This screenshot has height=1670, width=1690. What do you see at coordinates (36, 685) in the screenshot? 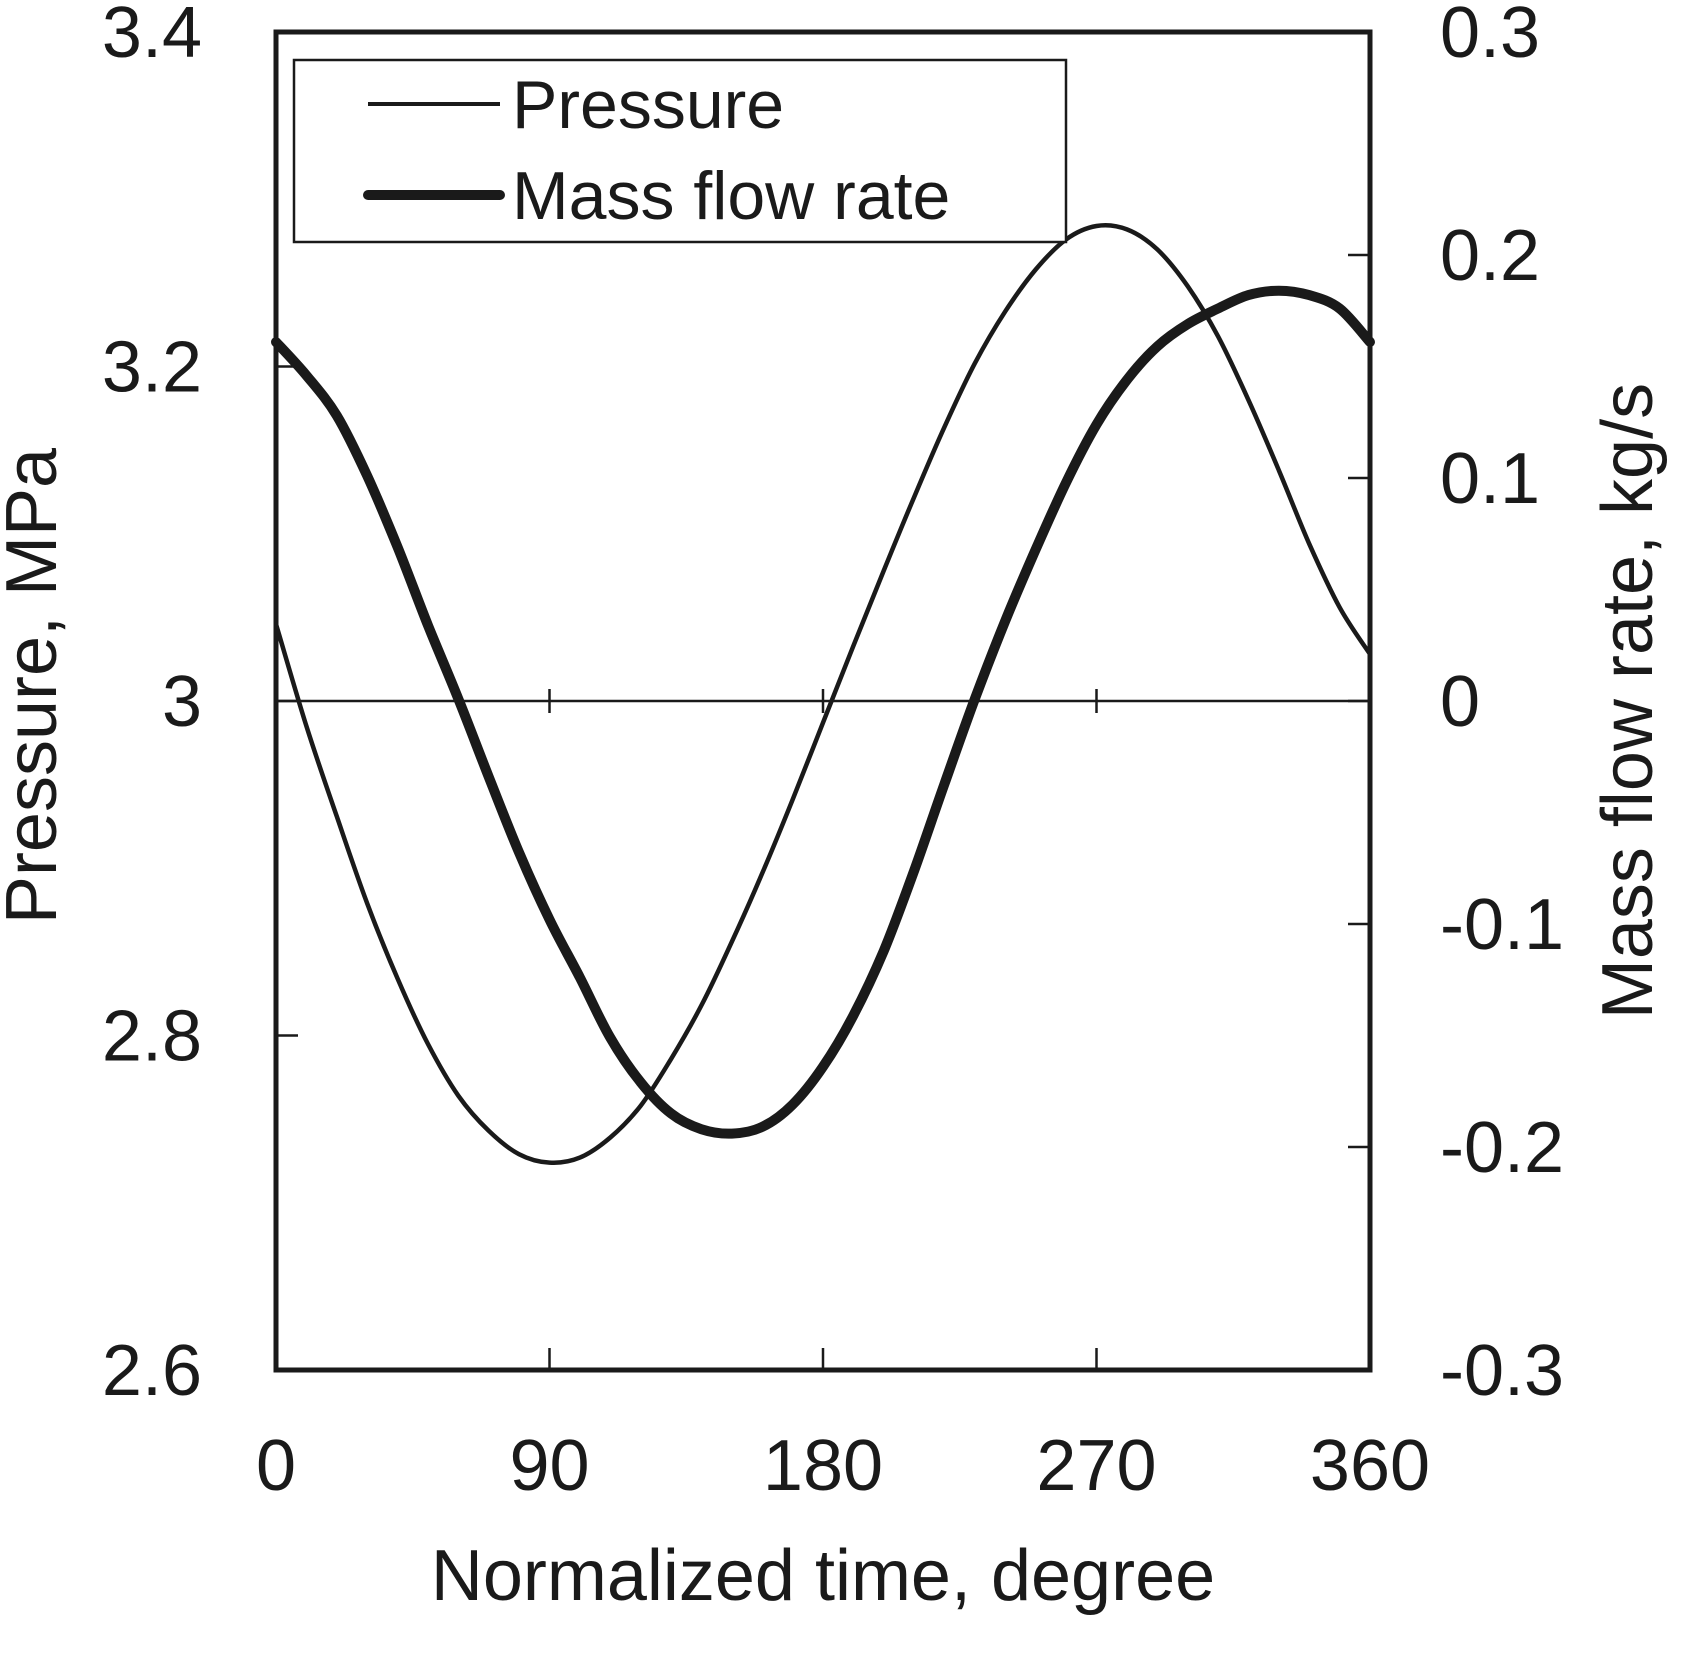
I see `y-left-axis-title: Pressure, MPa` at bounding box center [36, 685].